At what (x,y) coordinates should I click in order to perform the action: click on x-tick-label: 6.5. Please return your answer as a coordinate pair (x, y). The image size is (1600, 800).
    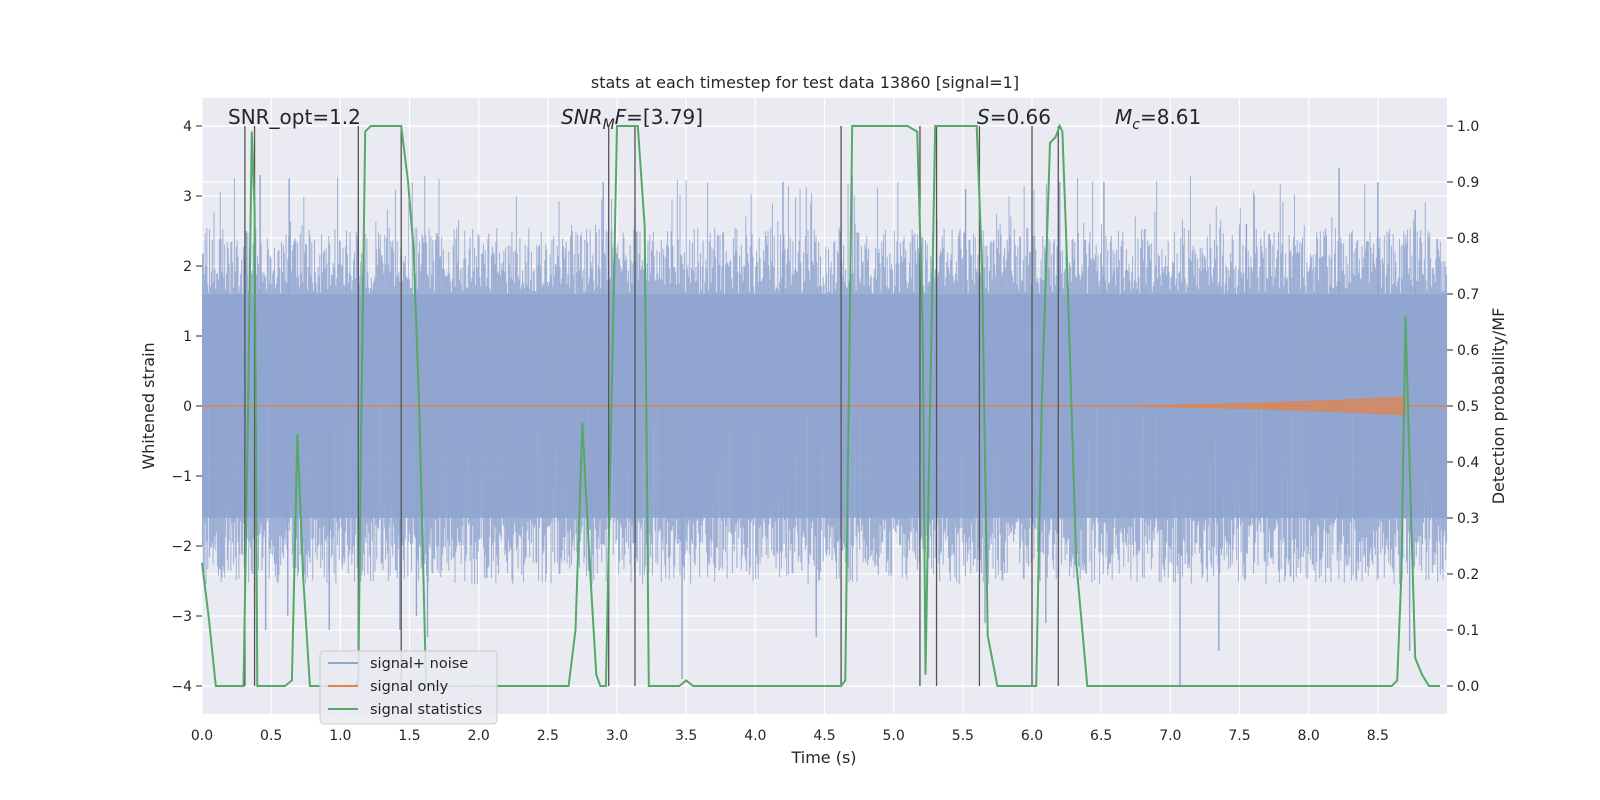
    Looking at the image, I should click on (1101, 736).